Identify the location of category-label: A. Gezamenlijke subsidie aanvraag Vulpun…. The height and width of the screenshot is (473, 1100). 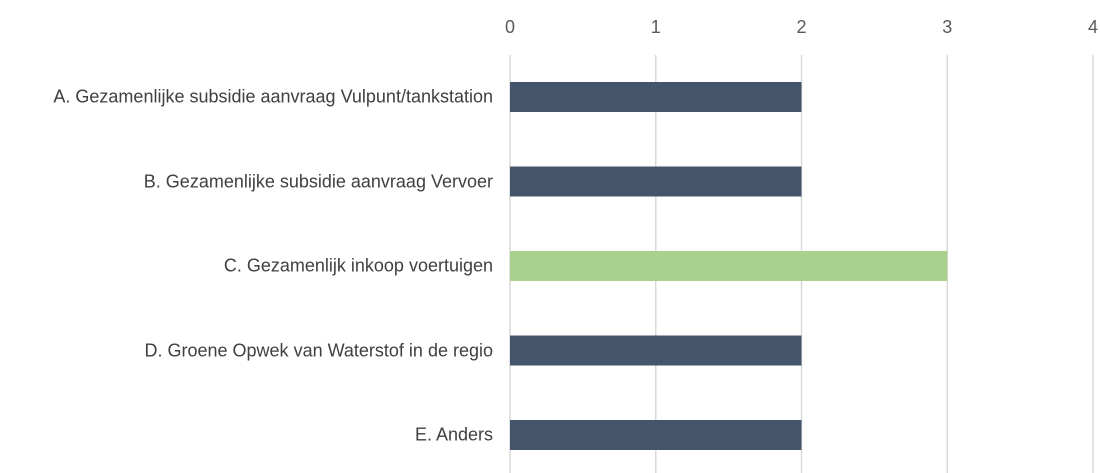
(273, 96).